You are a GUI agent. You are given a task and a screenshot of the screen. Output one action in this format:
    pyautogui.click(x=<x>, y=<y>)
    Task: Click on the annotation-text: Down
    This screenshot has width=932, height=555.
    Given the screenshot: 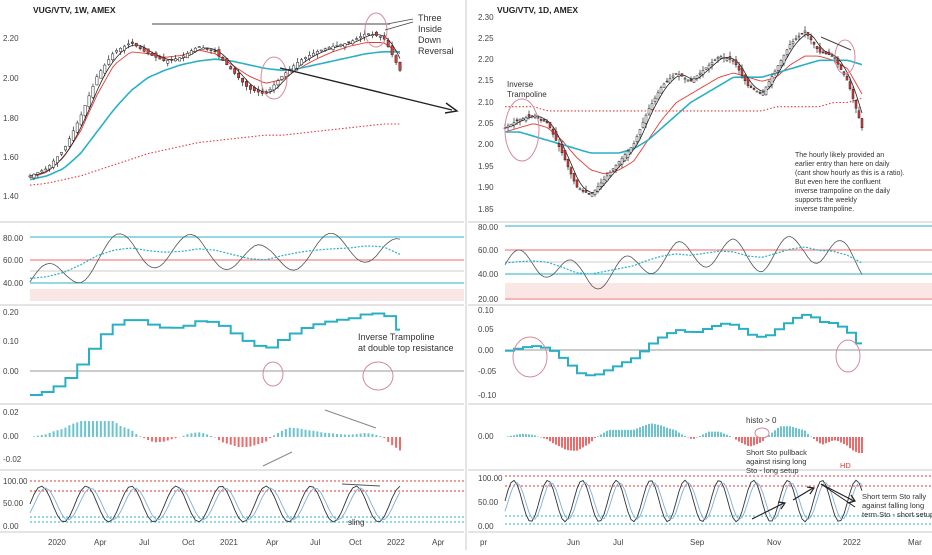 What is the action you would take?
    pyautogui.click(x=429, y=40)
    